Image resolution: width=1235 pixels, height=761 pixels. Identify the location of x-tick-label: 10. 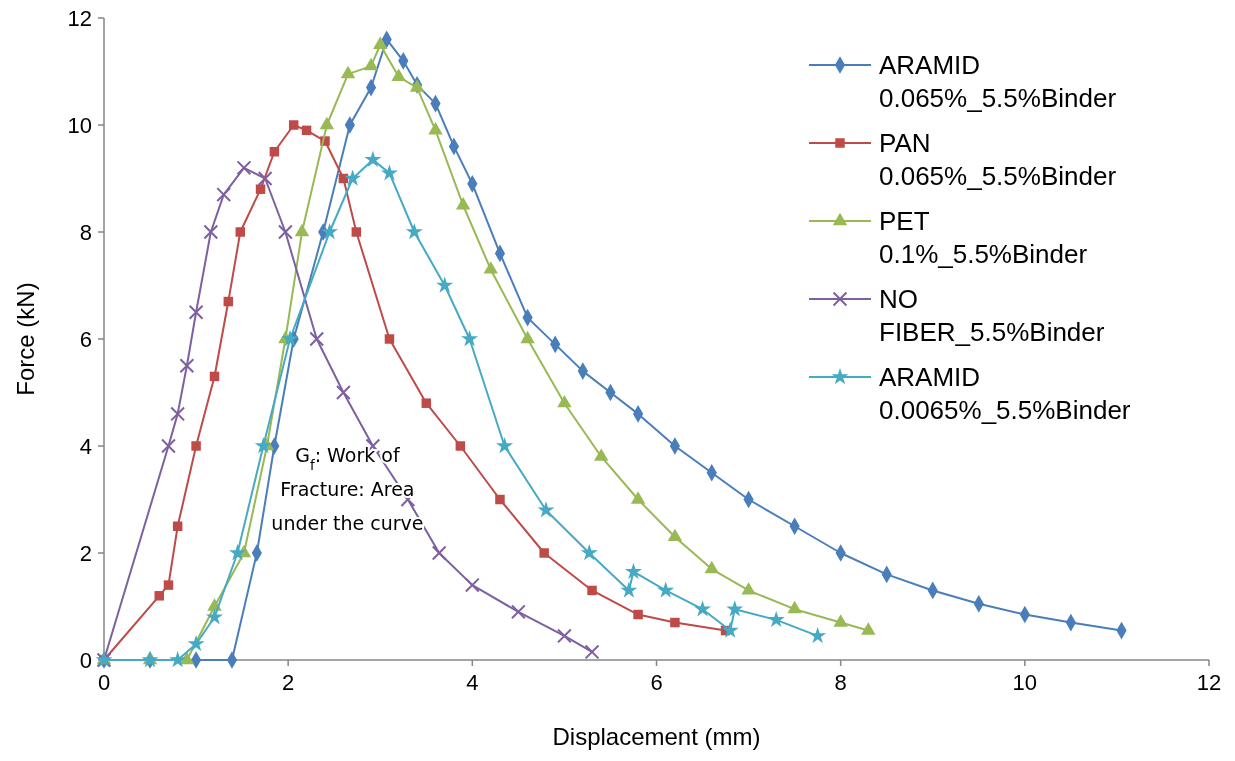
(1025, 682).